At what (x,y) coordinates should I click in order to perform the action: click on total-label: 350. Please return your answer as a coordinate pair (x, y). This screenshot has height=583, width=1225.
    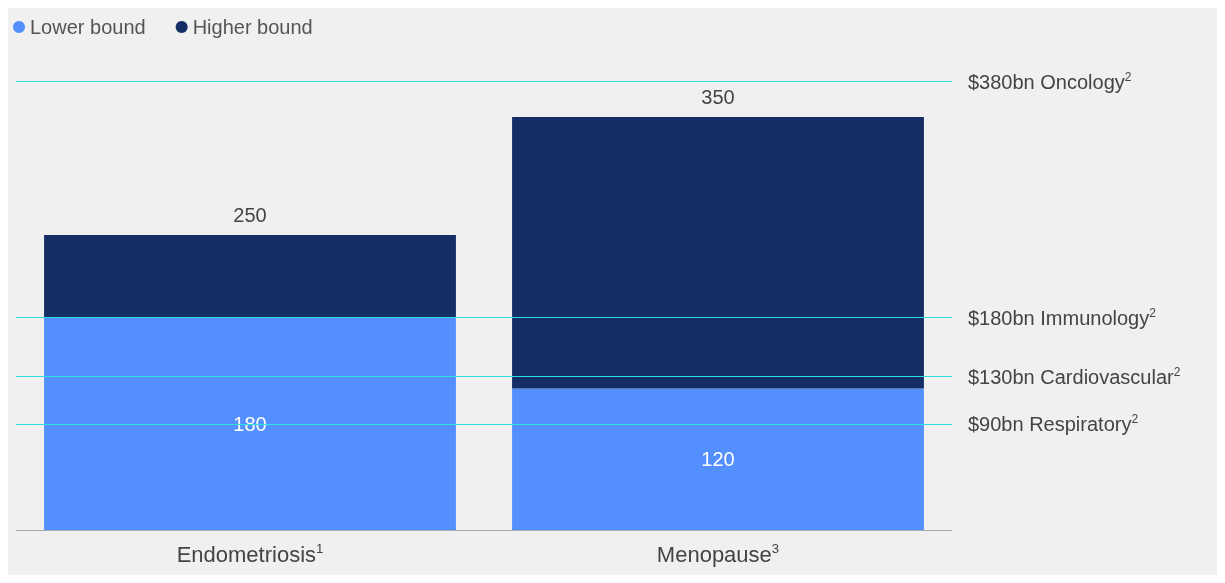
    Looking at the image, I should click on (718, 97).